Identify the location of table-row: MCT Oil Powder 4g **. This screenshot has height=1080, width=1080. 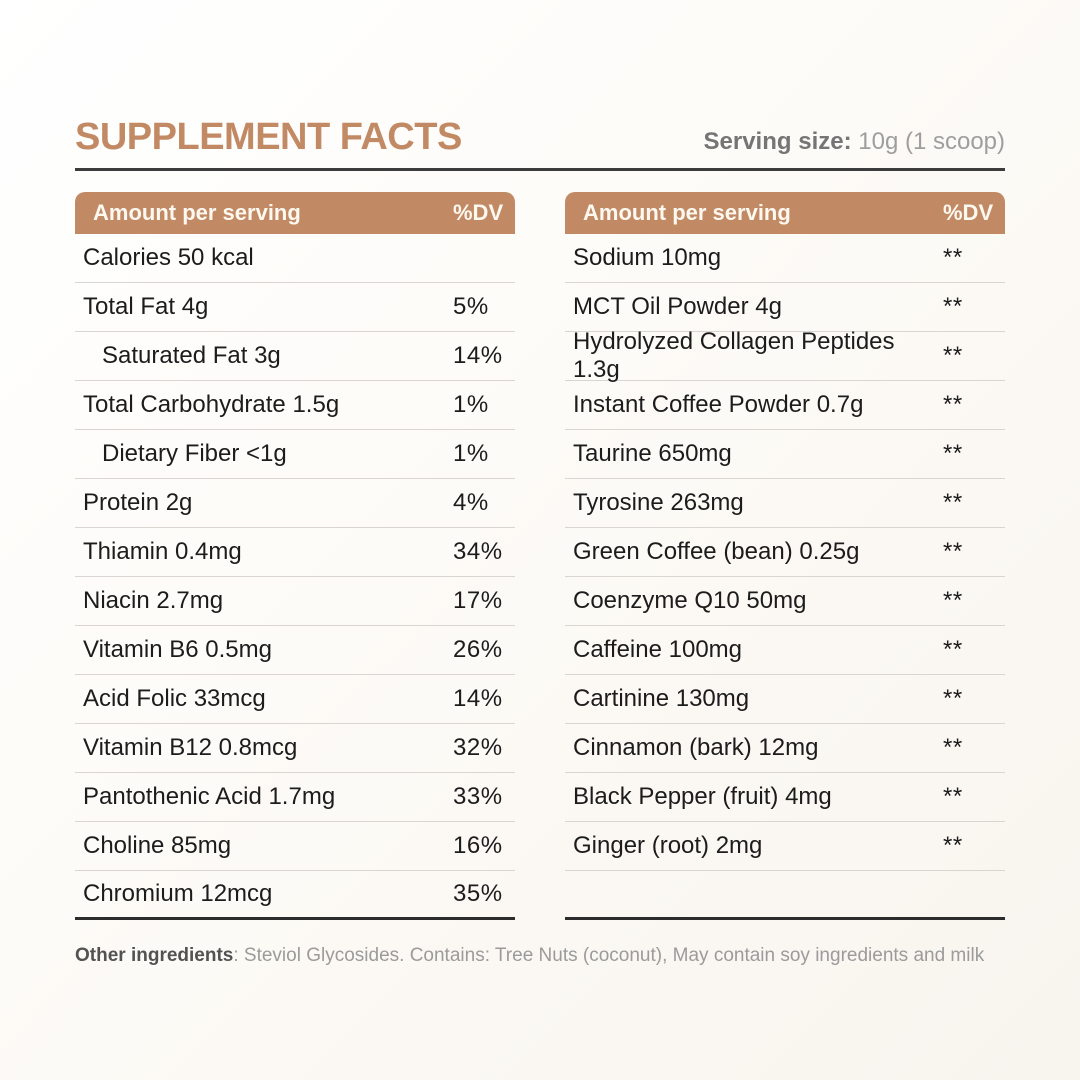
(785, 307).